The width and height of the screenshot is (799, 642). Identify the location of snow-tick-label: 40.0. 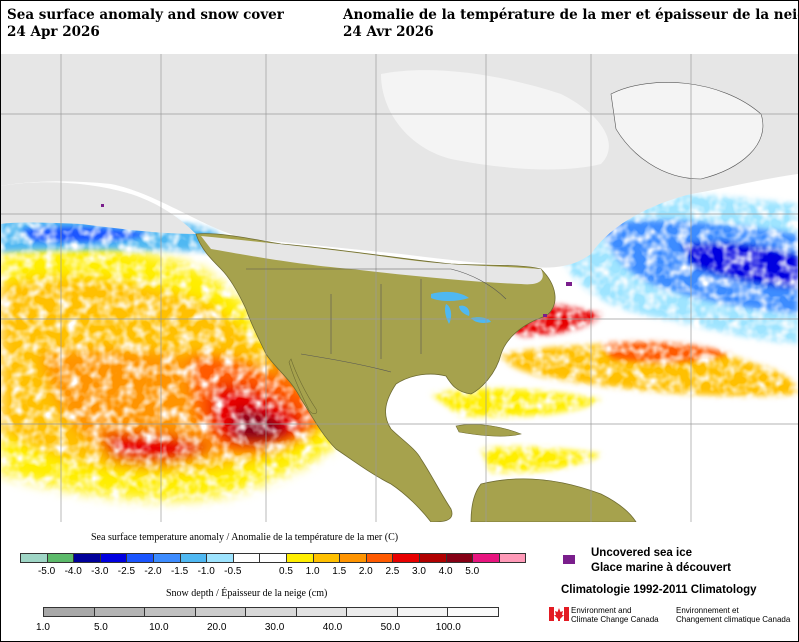
(332, 627).